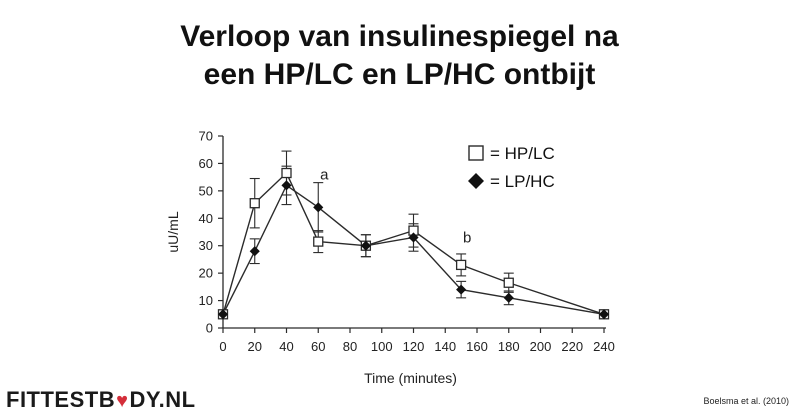  I want to click on title-line-1: Verloop van insulinespiegel na, so click(399, 36).